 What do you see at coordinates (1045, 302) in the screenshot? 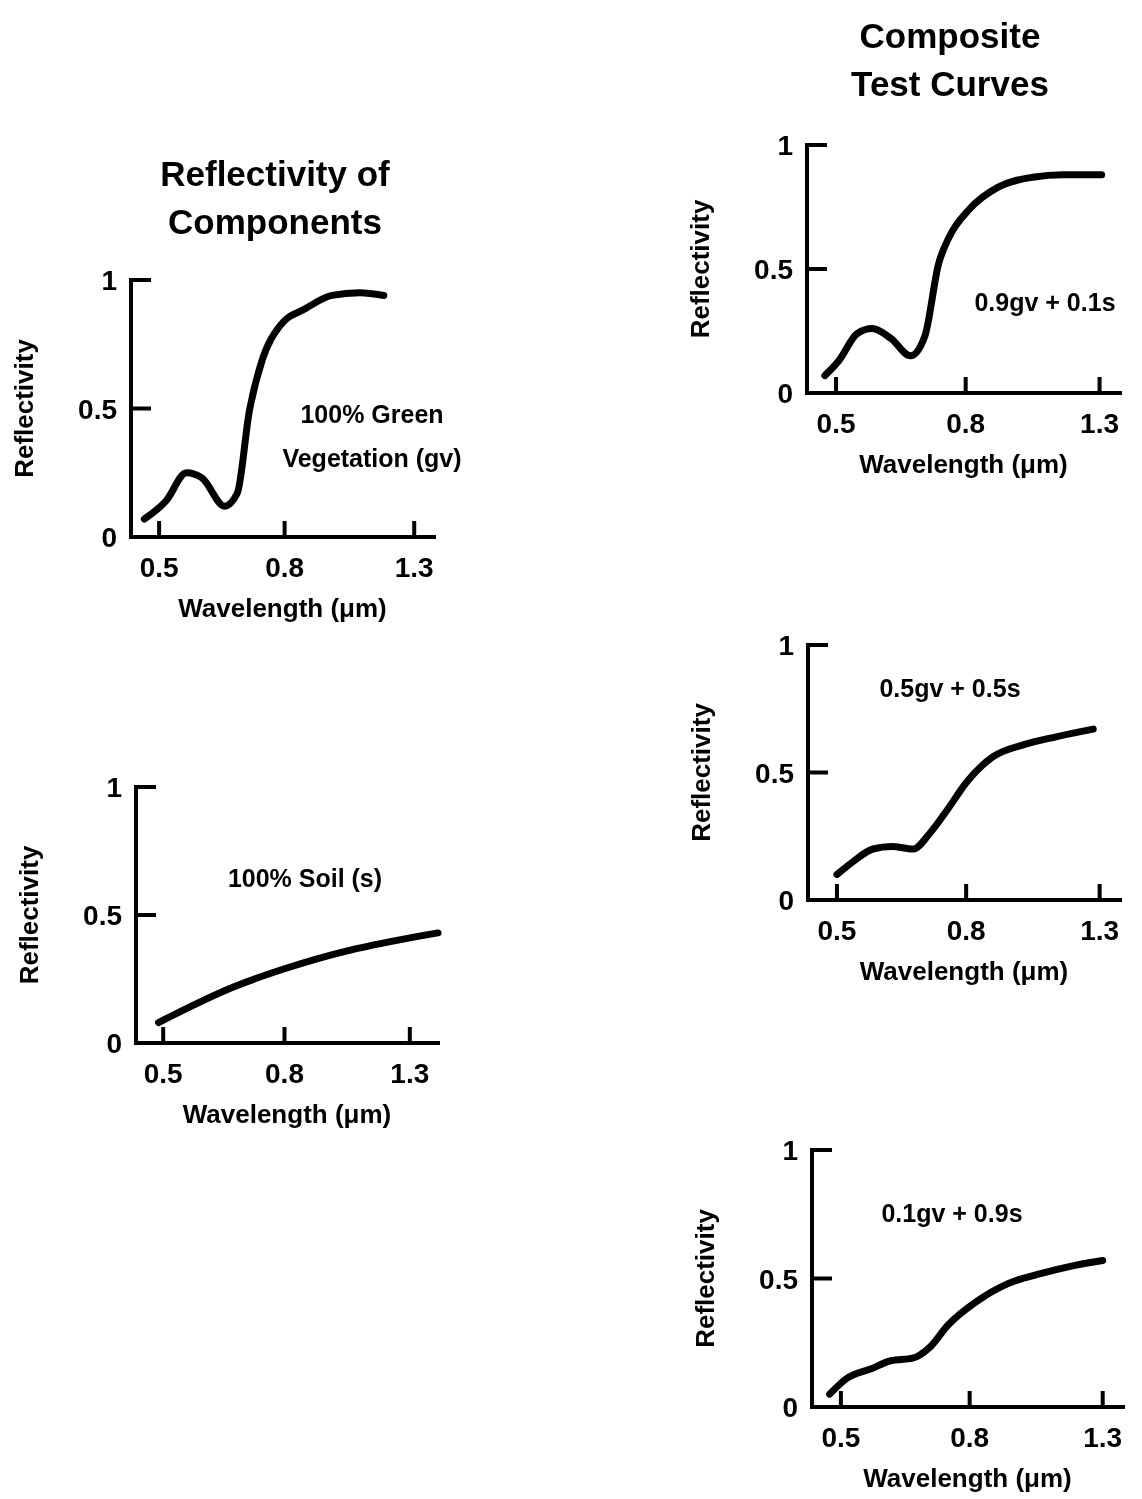
I see `annotation: 0.9gv + 0.1s` at bounding box center [1045, 302].